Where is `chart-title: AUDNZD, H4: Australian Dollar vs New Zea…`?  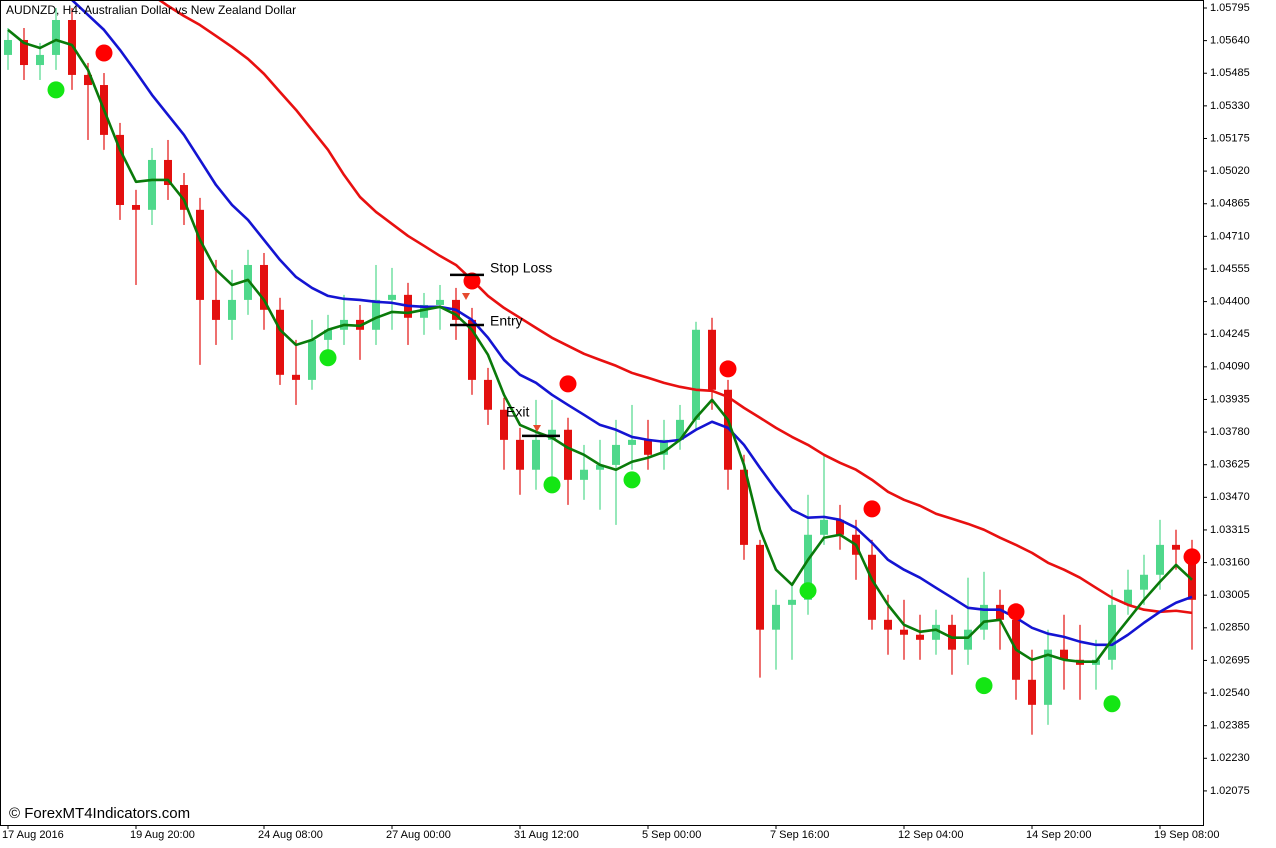 chart-title: AUDNZD, H4: Australian Dollar vs New Zea… is located at coordinates (151, 10).